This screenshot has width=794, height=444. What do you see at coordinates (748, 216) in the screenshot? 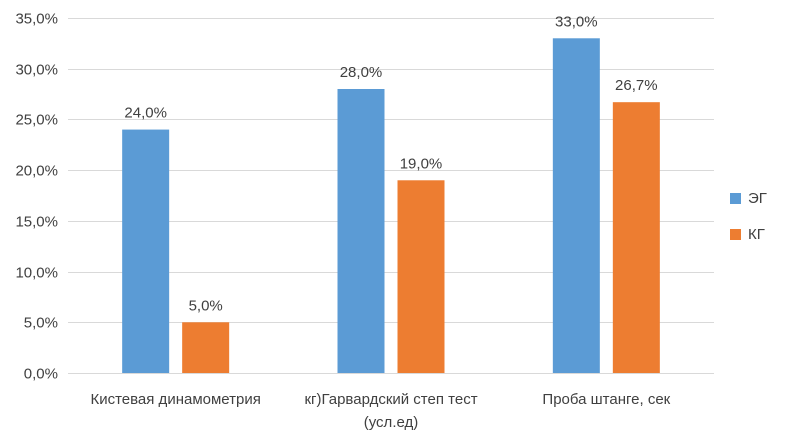
I see `legend: ЭГ КГ` at bounding box center [748, 216].